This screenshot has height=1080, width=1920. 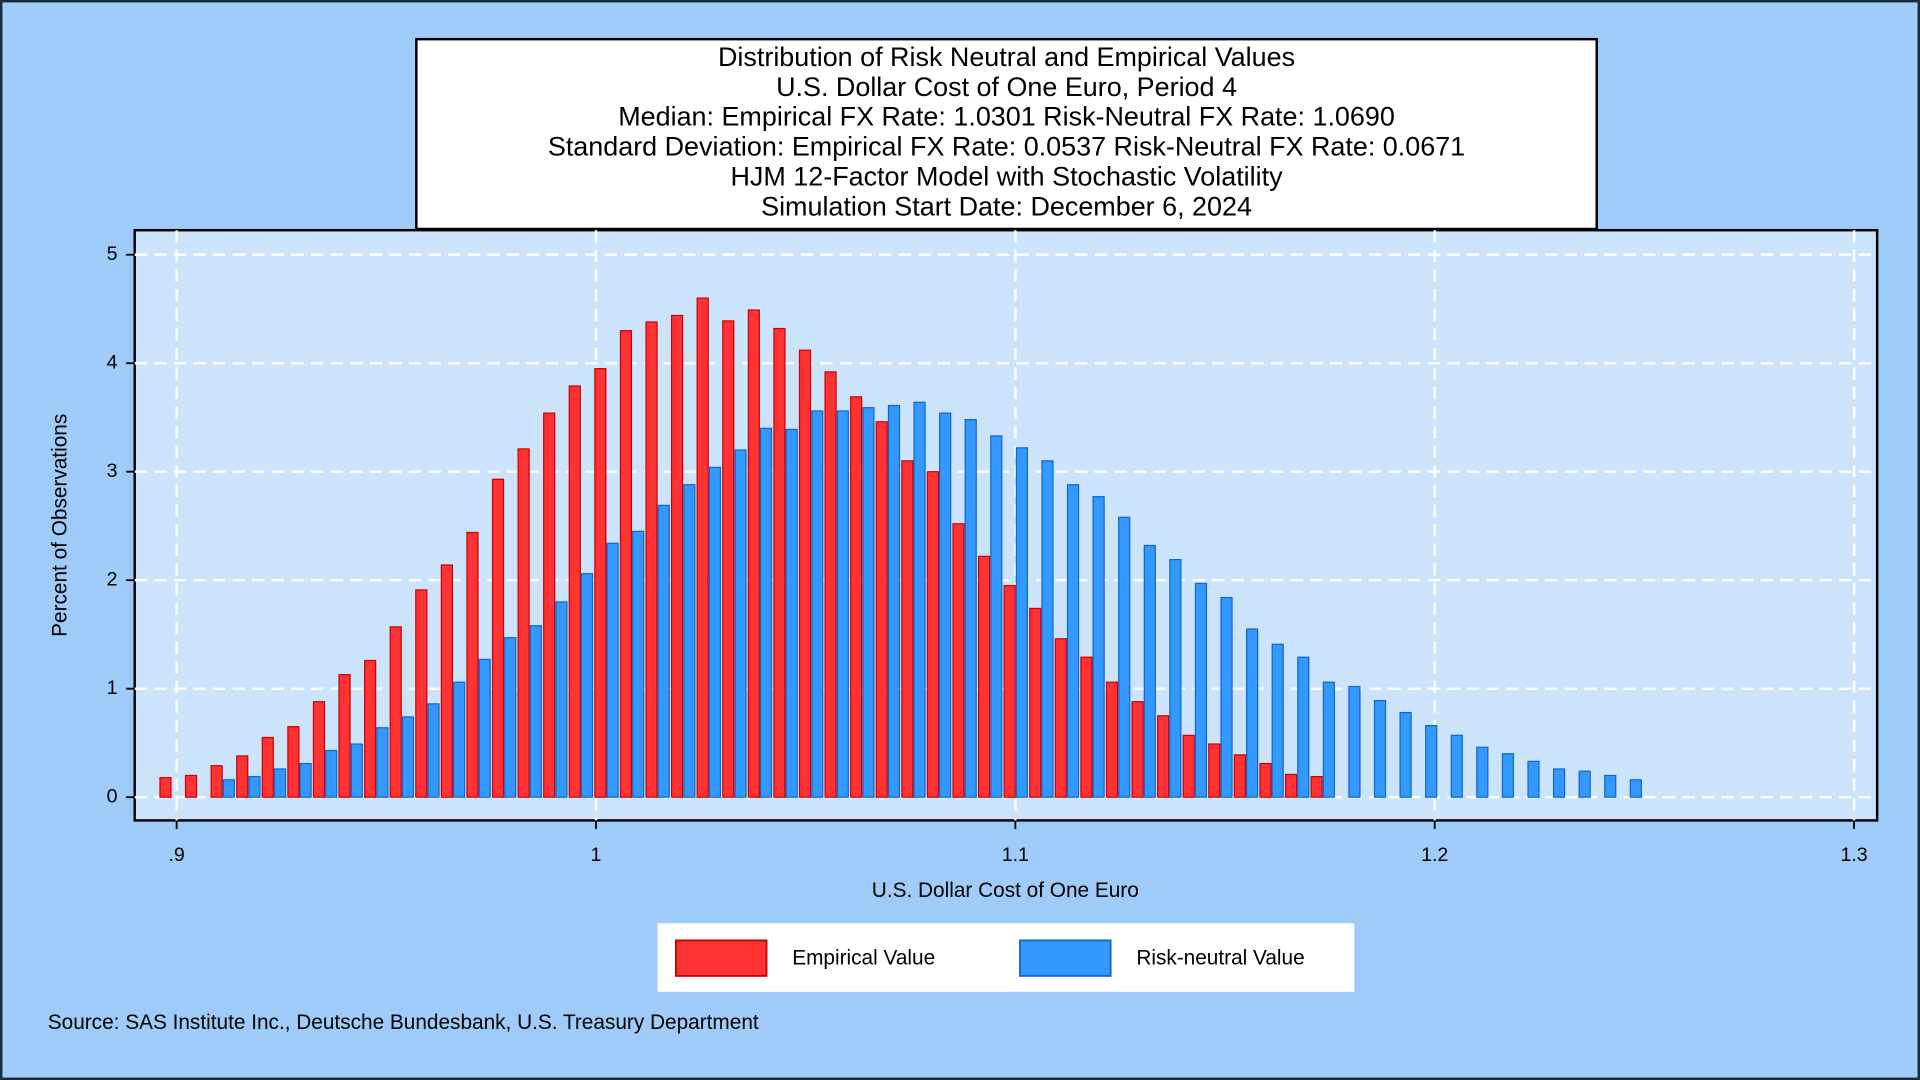 What do you see at coordinates (1006, 87) in the screenshot?
I see `chart-title: U.S. Dollar Cost of One Euro, Period 4` at bounding box center [1006, 87].